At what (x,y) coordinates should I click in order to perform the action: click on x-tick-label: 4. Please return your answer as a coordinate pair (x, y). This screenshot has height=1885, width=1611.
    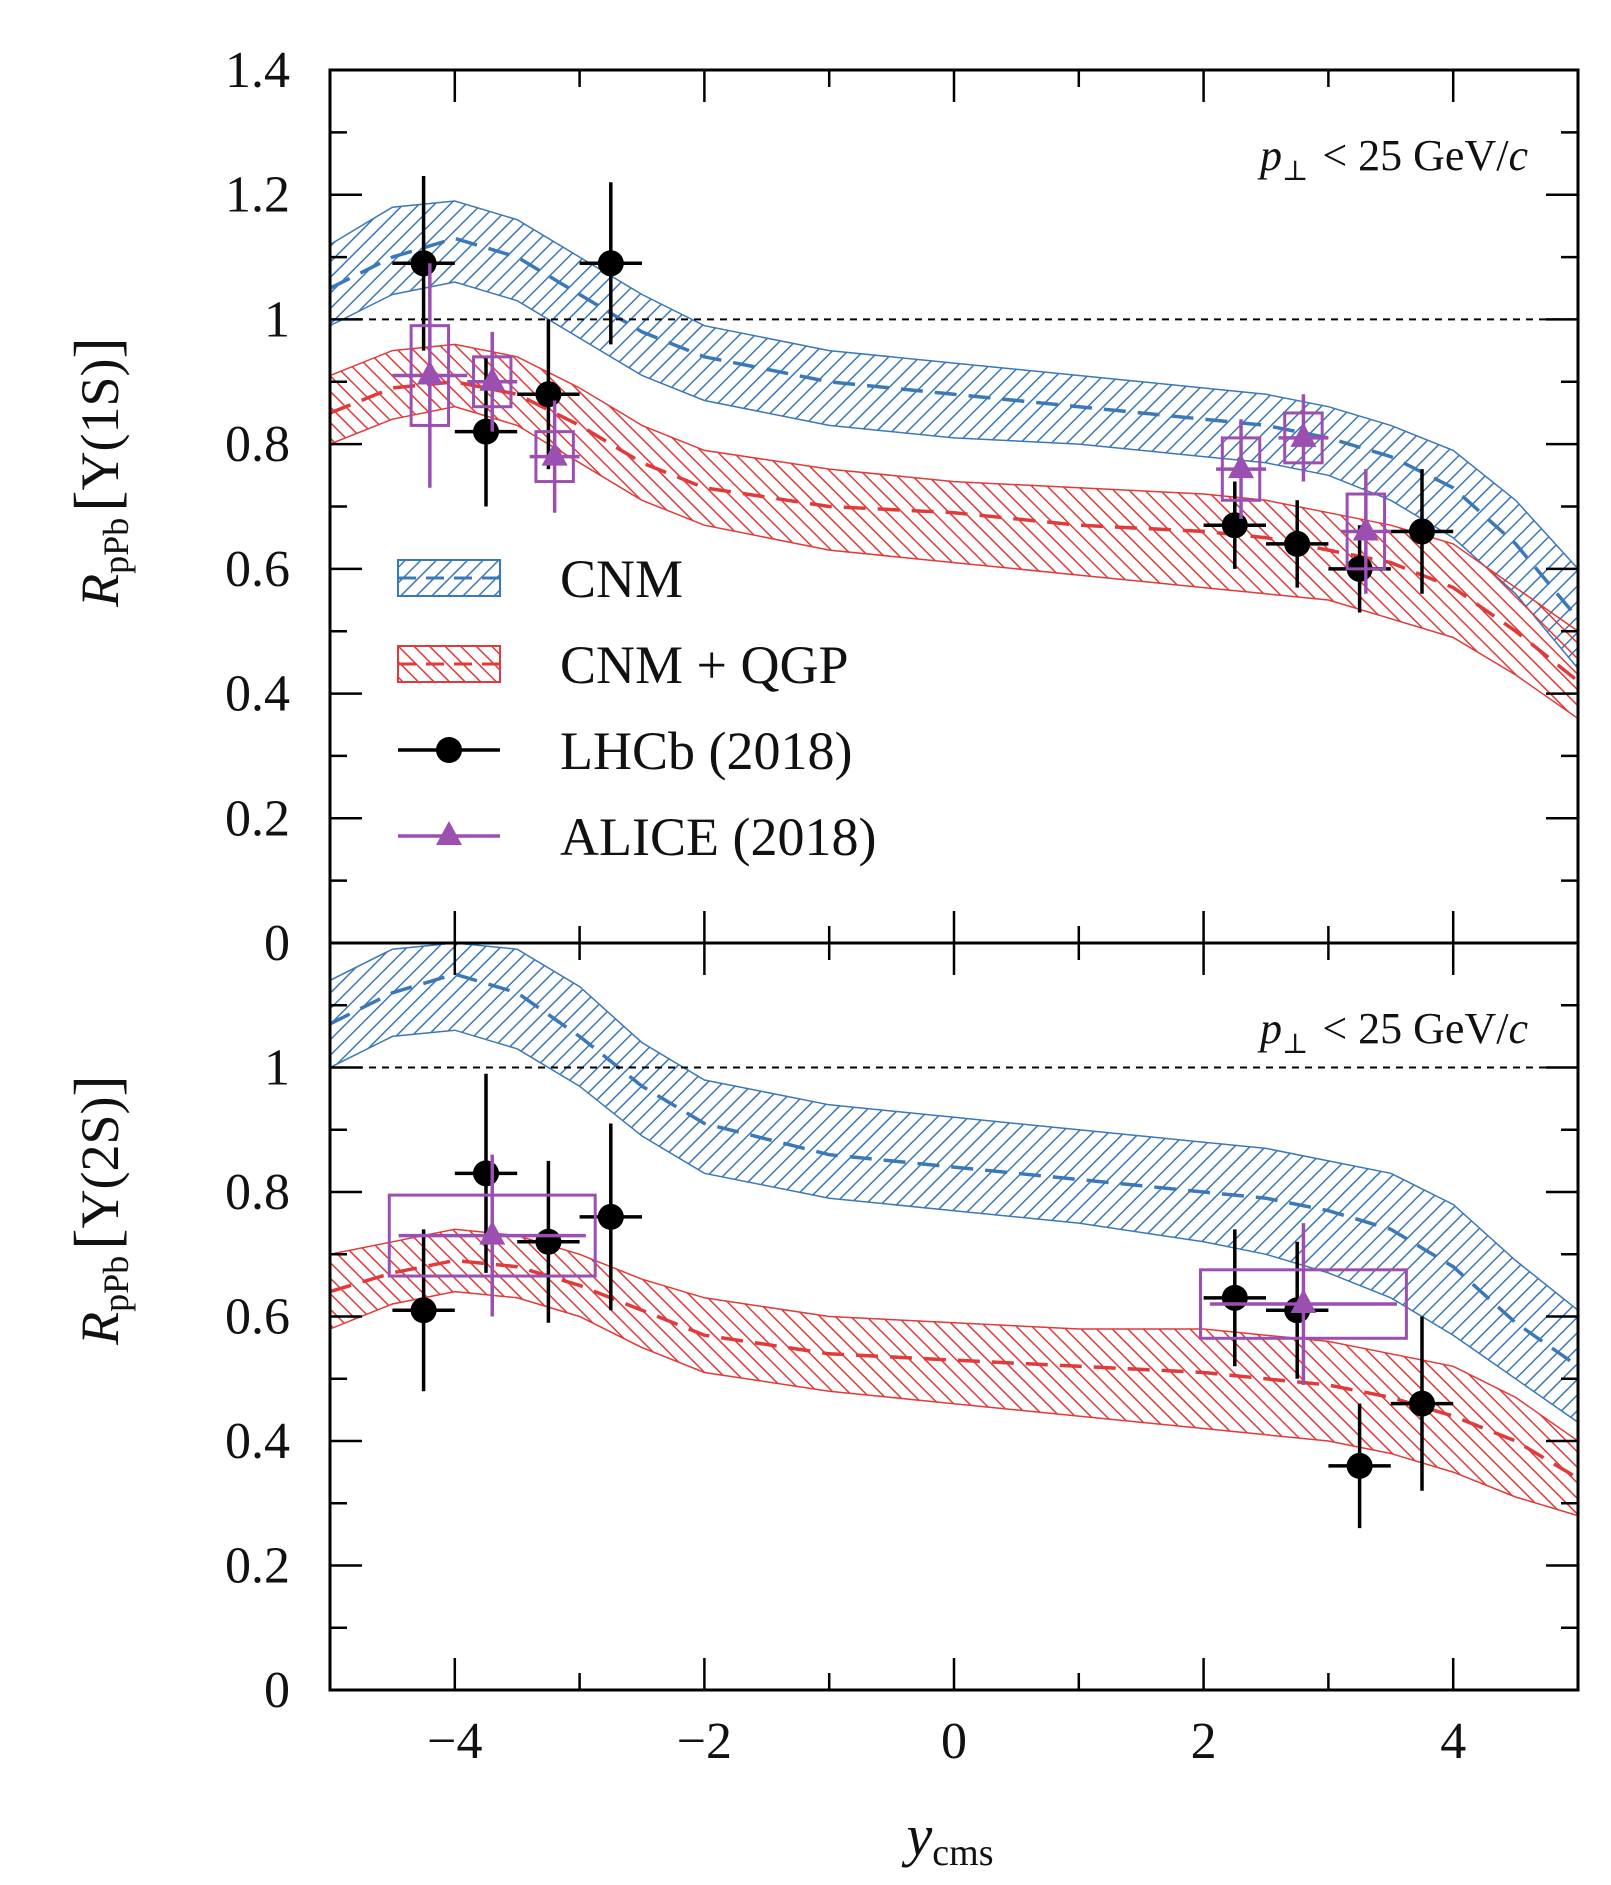
    Looking at the image, I should click on (1453, 1741).